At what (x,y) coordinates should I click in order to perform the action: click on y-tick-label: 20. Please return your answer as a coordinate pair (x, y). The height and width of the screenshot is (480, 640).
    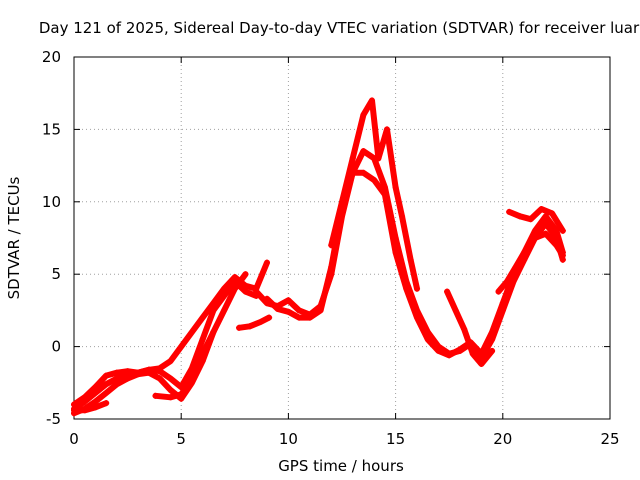
    Looking at the image, I should click on (51, 57).